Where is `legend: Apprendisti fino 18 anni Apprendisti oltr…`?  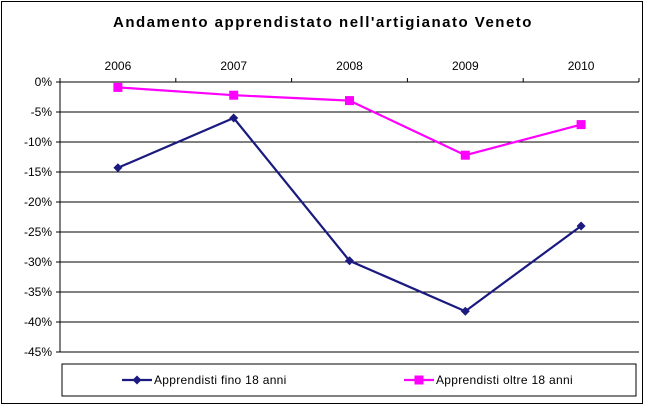
legend: Apprendisti fino 18 anni Apprendisti oltr… is located at coordinates (349, 380).